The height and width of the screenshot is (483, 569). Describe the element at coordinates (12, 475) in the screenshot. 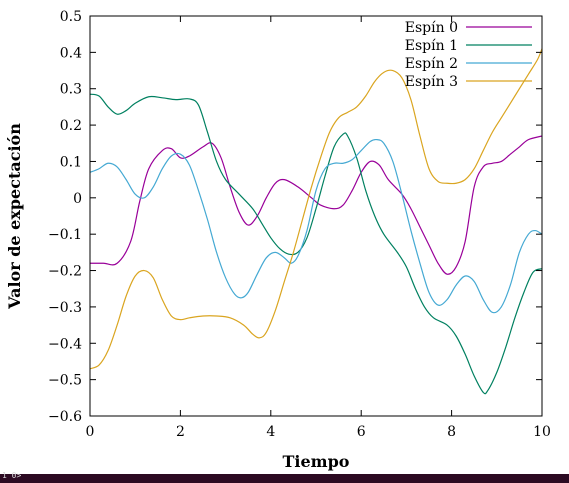

I see `terminal-prompt: 1 0>` at that location.